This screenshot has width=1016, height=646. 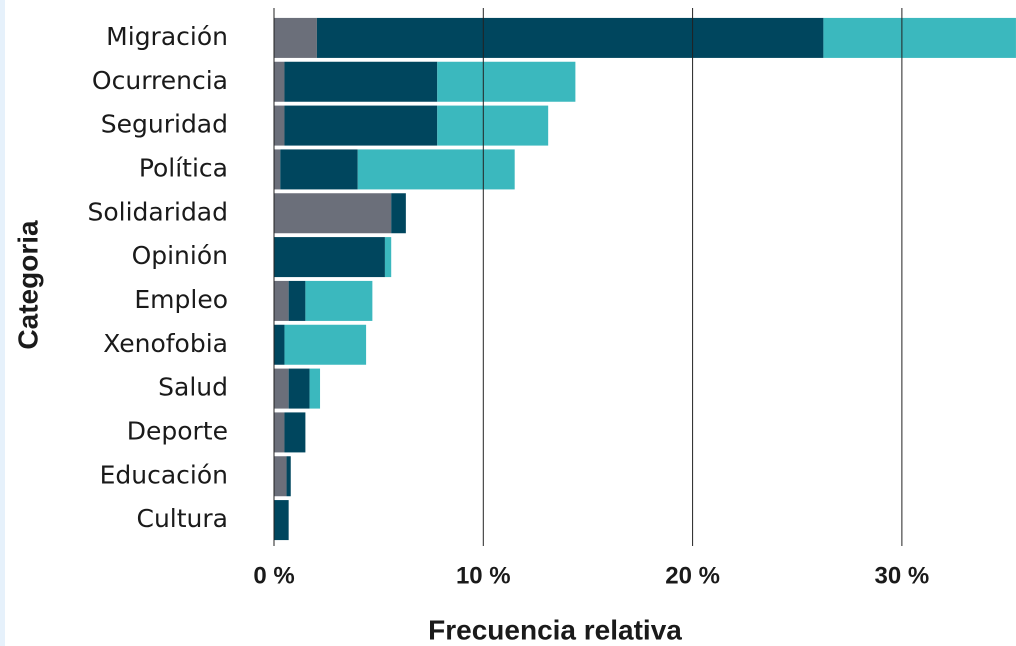 What do you see at coordinates (273, 575) in the screenshot?
I see `x-tick-label: 0 %` at bounding box center [273, 575].